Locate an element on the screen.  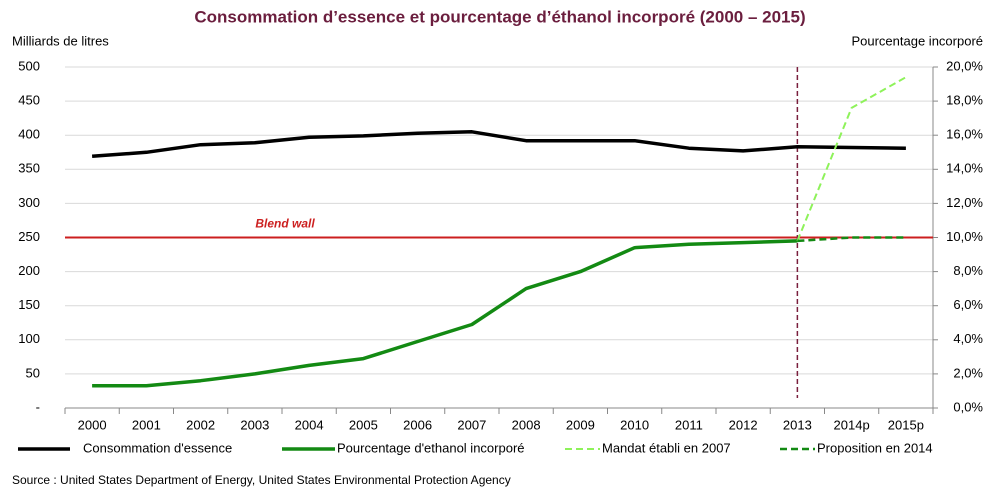
x-tick-label: 2001 is located at coordinates (146, 424).